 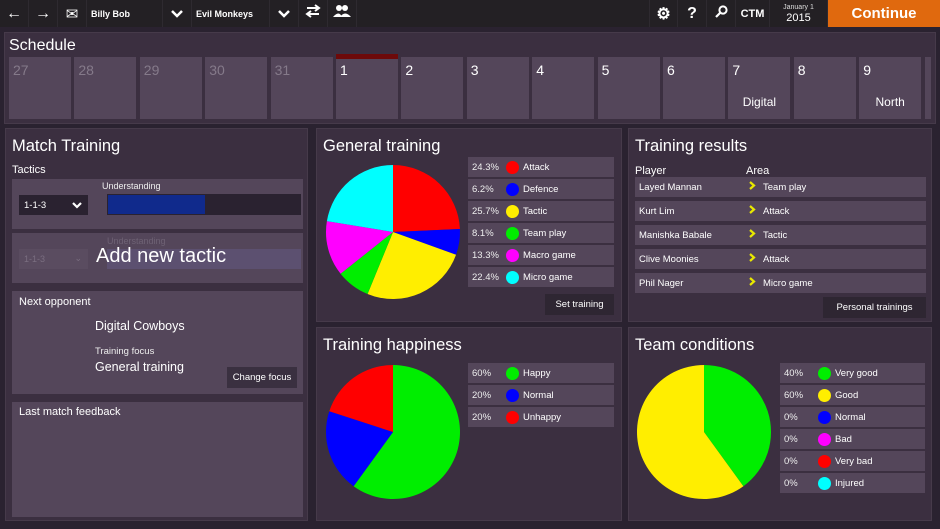 What do you see at coordinates (884, 13) in the screenshot?
I see `continue-button: Continue` at bounding box center [884, 13].